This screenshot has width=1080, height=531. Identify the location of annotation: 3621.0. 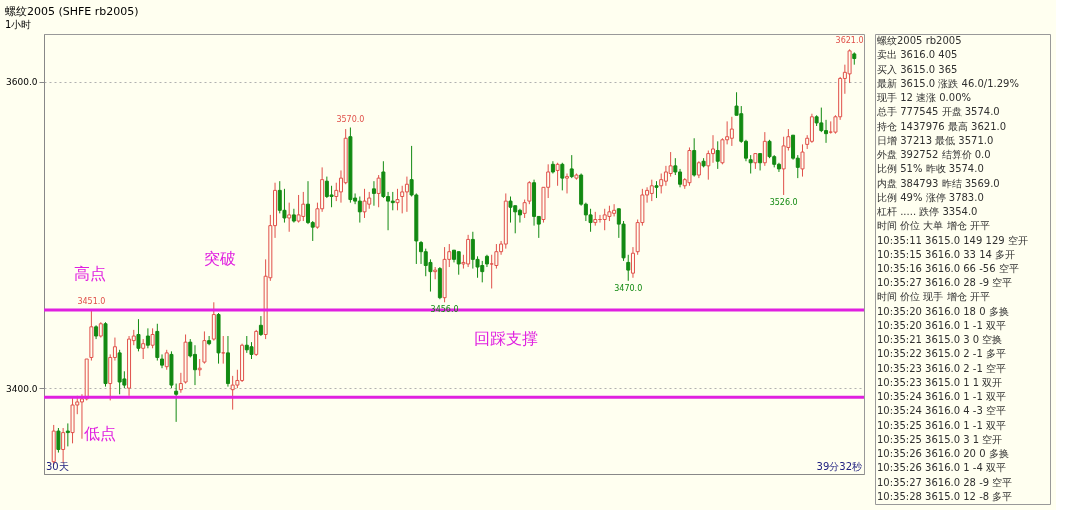
(849, 41).